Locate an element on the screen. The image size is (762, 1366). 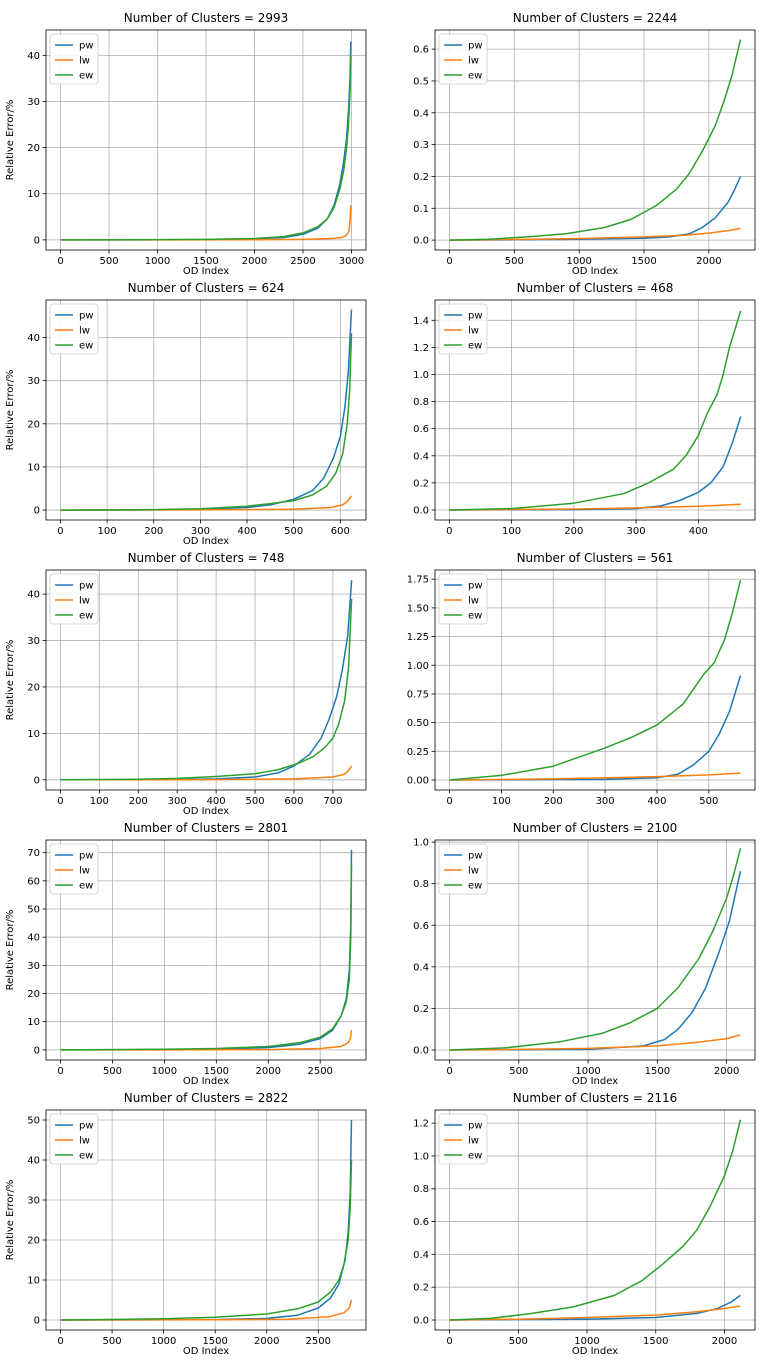
x-tick-label: 3000 is located at coordinates (351, 261).